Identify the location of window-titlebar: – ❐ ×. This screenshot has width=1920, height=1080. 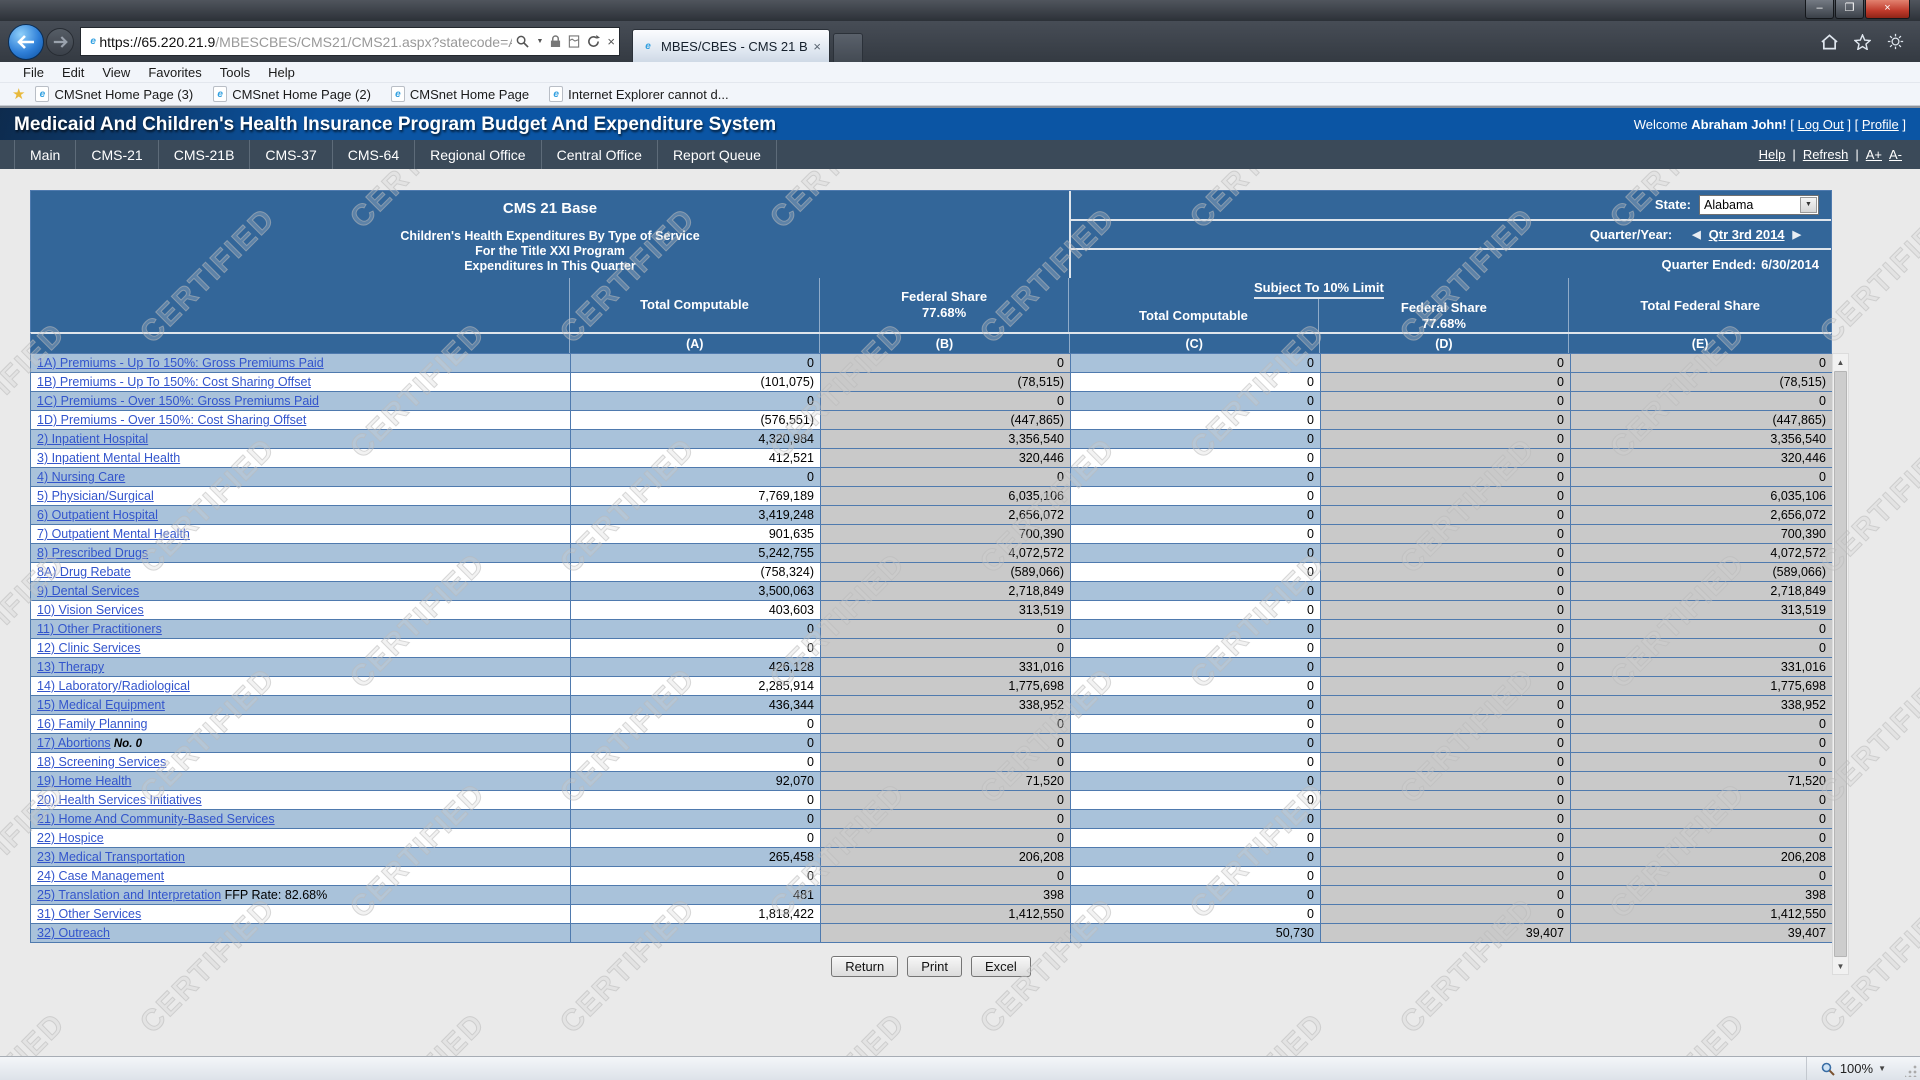
(960, 10).